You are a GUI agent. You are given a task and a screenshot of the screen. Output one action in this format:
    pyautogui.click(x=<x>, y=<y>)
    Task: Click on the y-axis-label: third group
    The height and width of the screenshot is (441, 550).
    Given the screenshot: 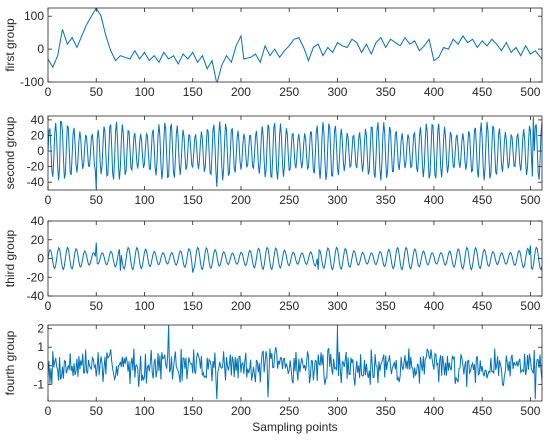 What is the action you would take?
    pyautogui.click(x=10, y=258)
    